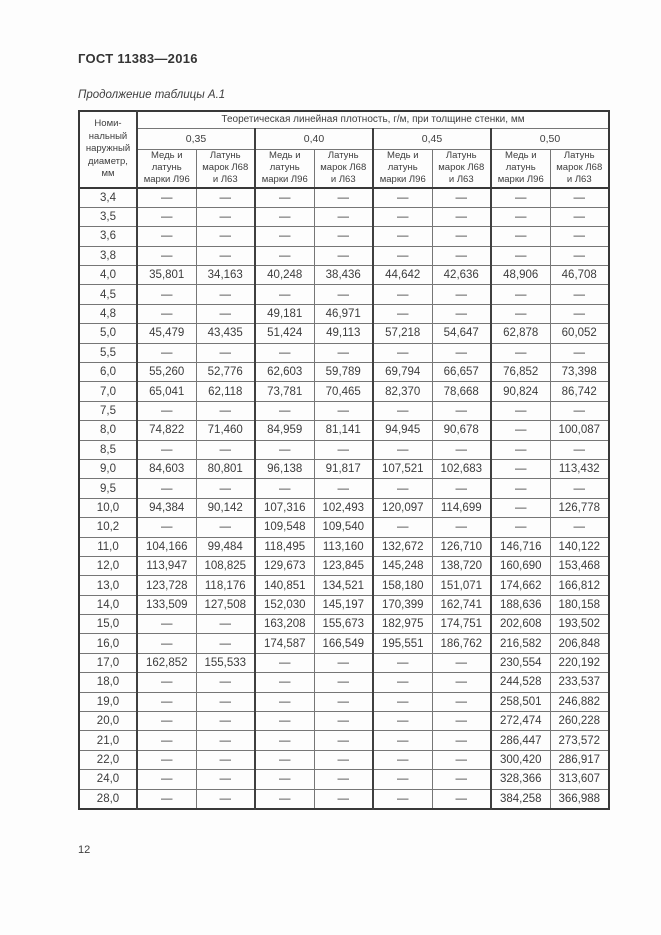 The width and height of the screenshot is (661, 935). What do you see at coordinates (108, 488) in the screenshot?
I see `diameter-cell: 9,5` at bounding box center [108, 488].